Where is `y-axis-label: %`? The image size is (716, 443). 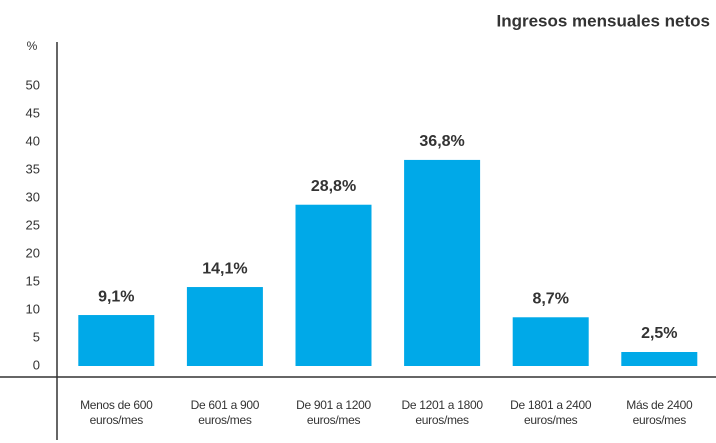
y-axis-label: % is located at coordinates (32, 46).